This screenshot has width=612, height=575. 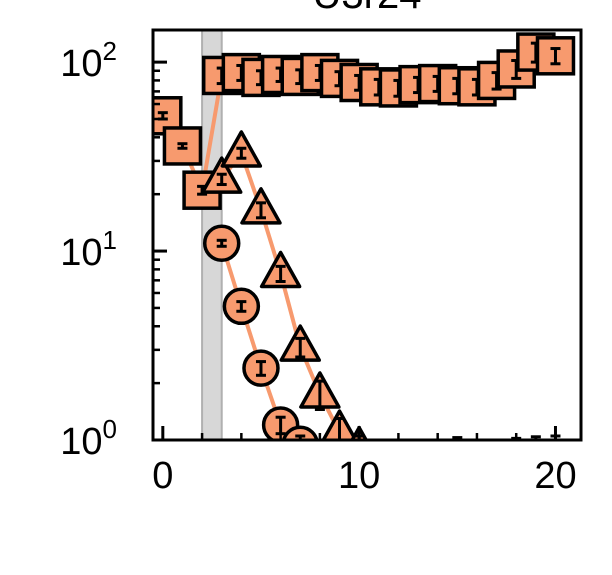 I want to click on chart-title: U3r24, so click(x=367, y=8).